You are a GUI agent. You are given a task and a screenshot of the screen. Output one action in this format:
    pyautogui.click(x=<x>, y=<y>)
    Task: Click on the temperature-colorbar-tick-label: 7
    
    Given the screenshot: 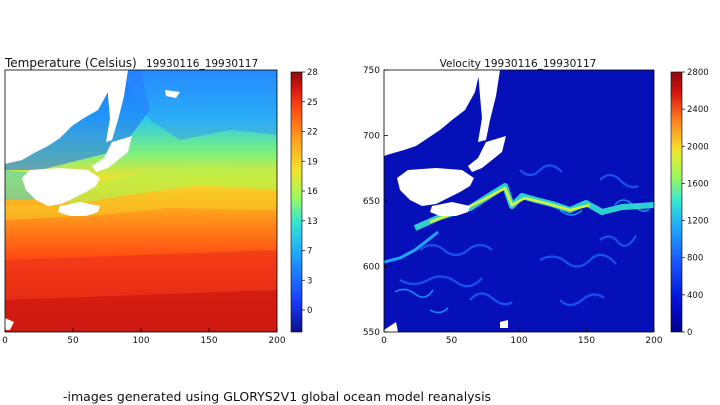 What is the action you would take?
    pyautogui.click(x=309, y=252)
    